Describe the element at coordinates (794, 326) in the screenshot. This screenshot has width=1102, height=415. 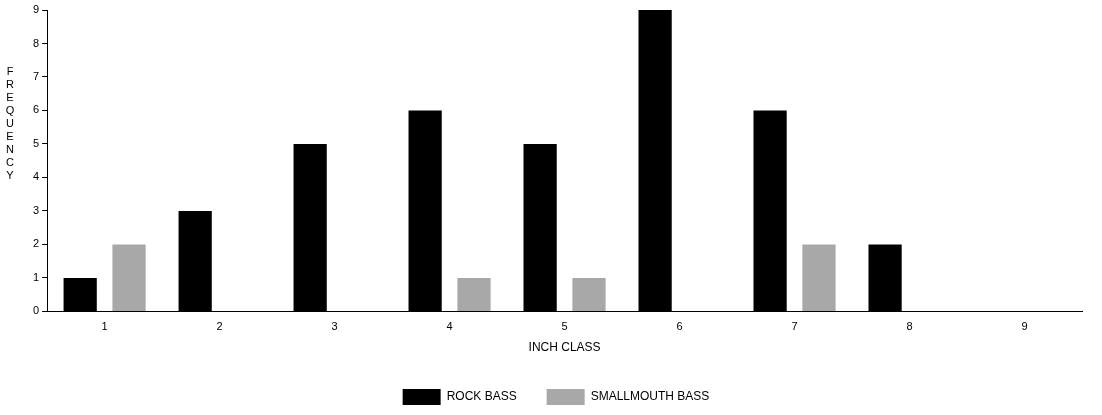
I see `x-tick-label: 7` at that location.